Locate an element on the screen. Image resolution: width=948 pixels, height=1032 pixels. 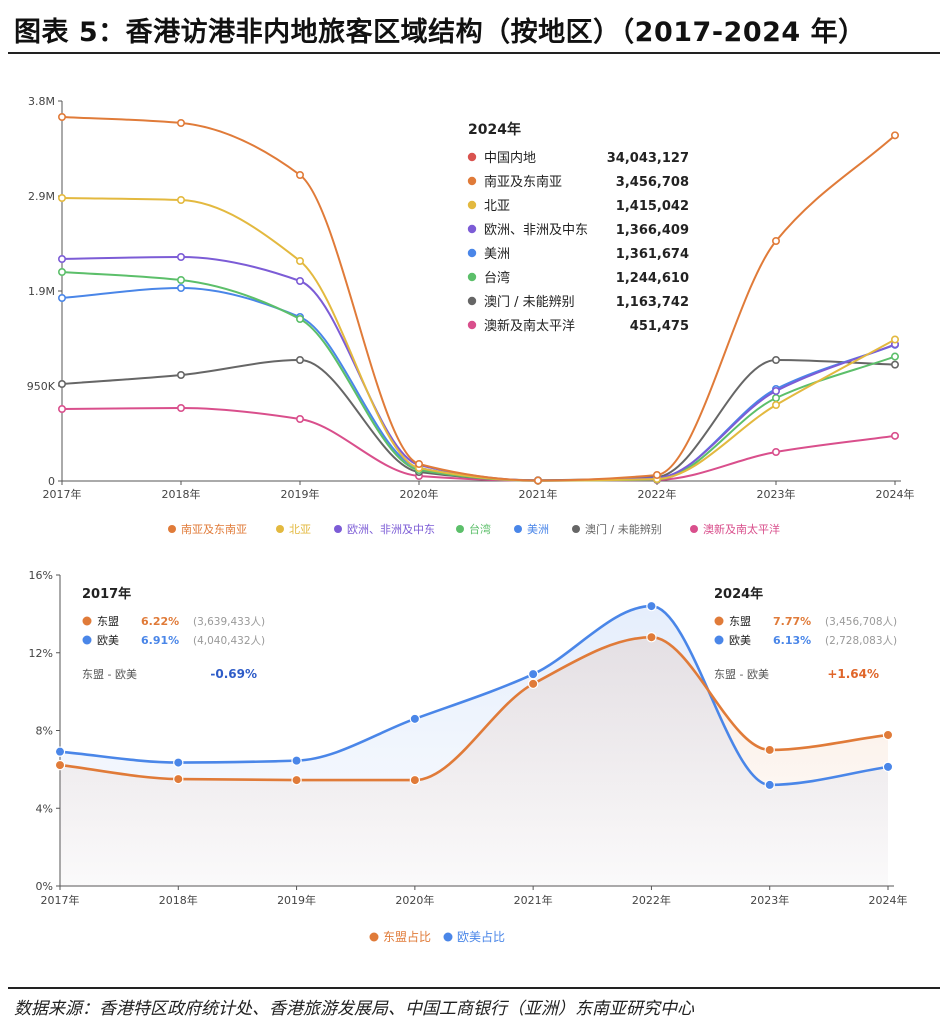
source-divider is located at coordinates (474, 988).